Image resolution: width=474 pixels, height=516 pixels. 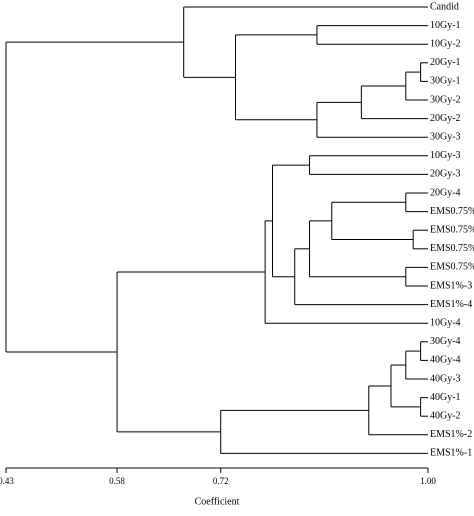 What do you see at coordinates (451, 285) in the screenshot?
I see `leaf-label: EMS1%-3` at bounding box center [451, 285].